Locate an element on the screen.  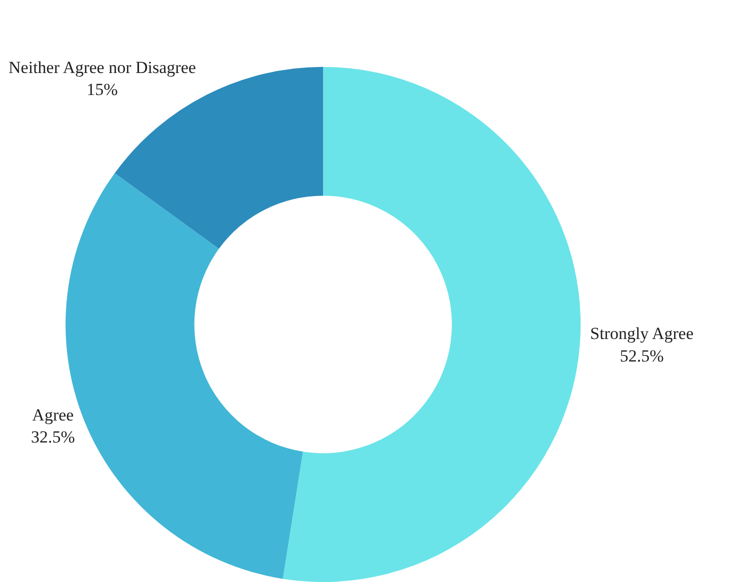
slice-label: Agree is located at coordinates (53, 414).